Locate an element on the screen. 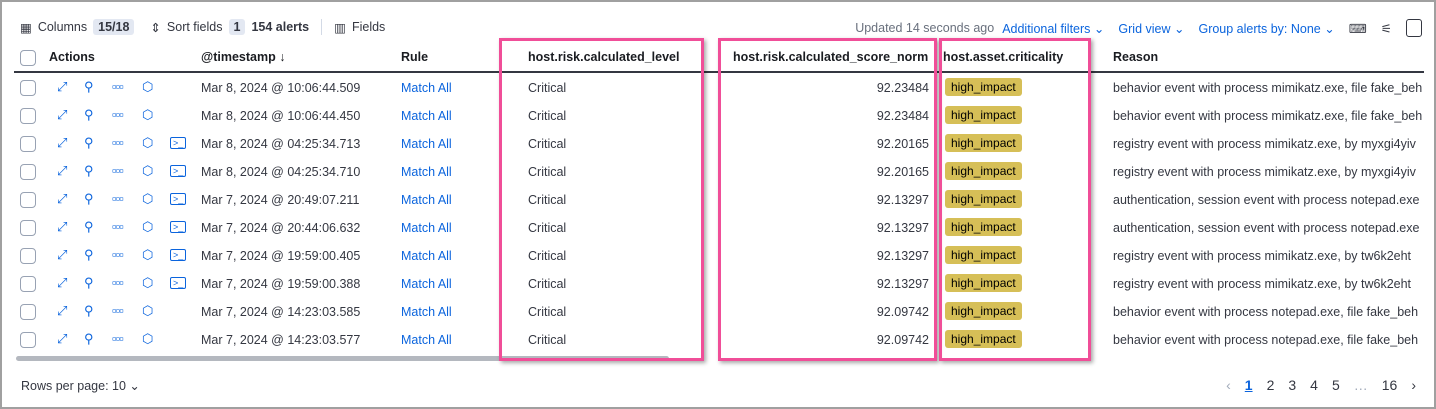 The width and height of the screenshot is (1436, 409). horizontal-scrollbar is located at coordinates (342, 358).